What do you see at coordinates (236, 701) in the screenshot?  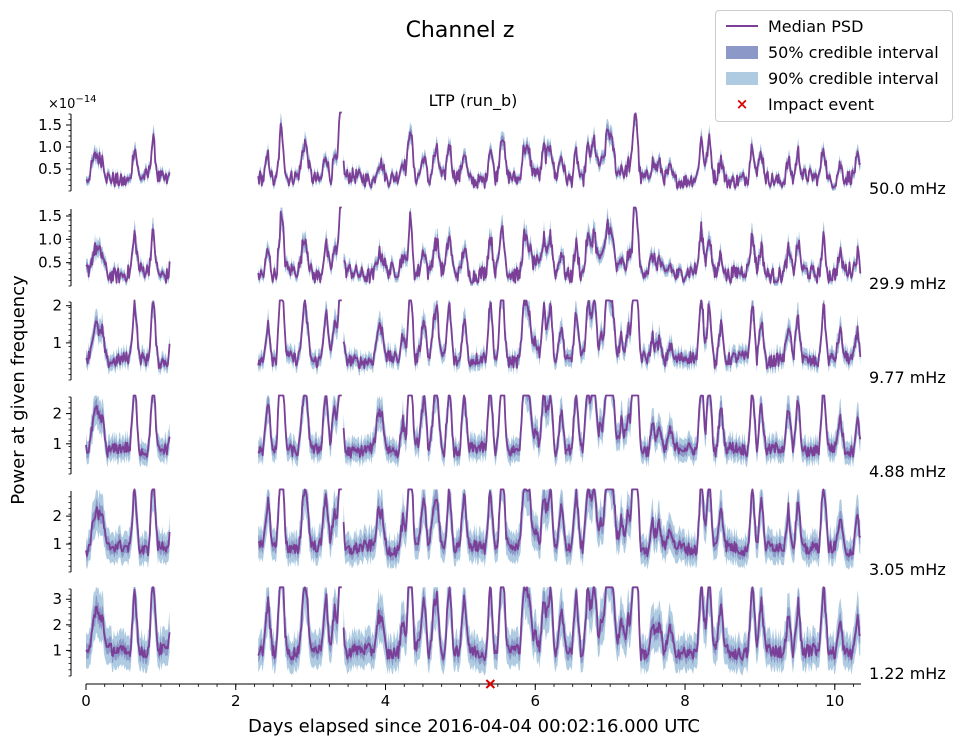 I see `x-tick-label: 2` at bounding box center [236, 701].